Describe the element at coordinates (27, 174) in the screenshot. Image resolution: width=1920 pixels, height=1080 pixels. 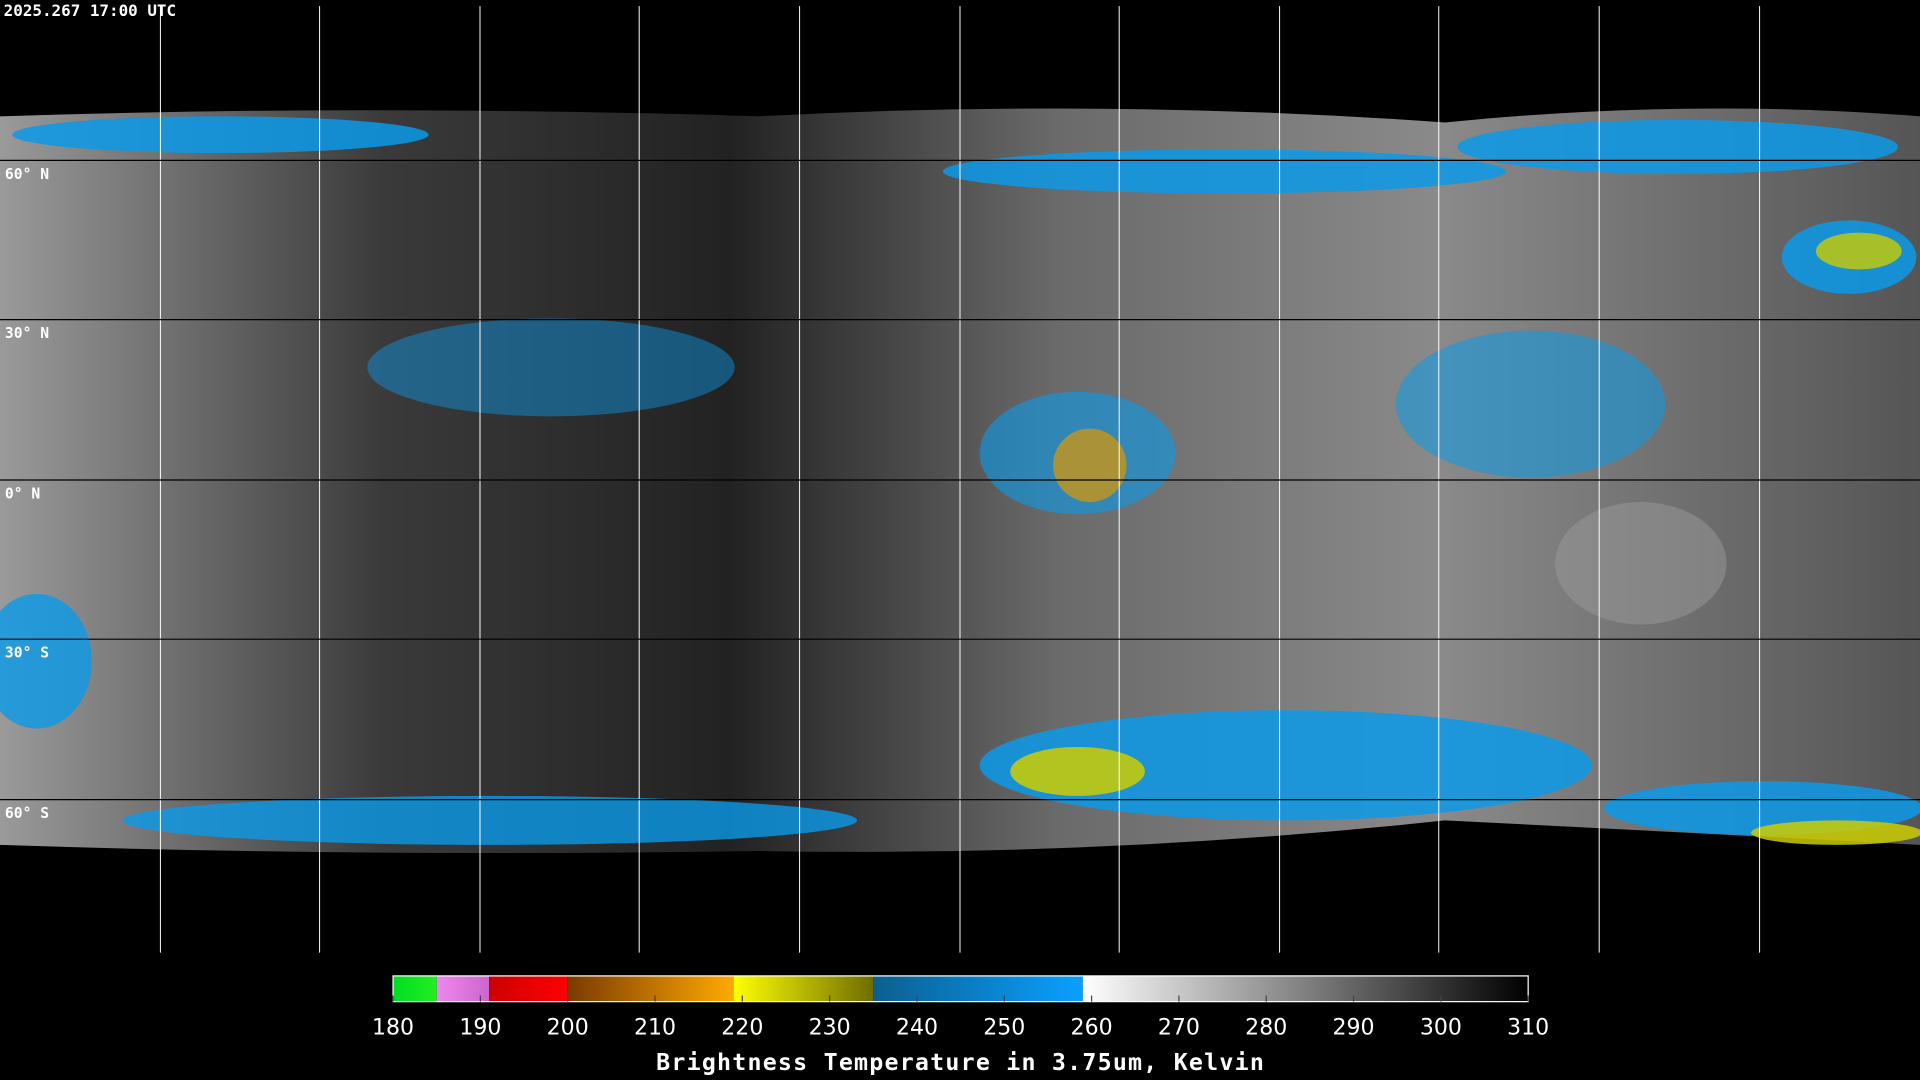
I see `latitude-label: 60° N` at that location.